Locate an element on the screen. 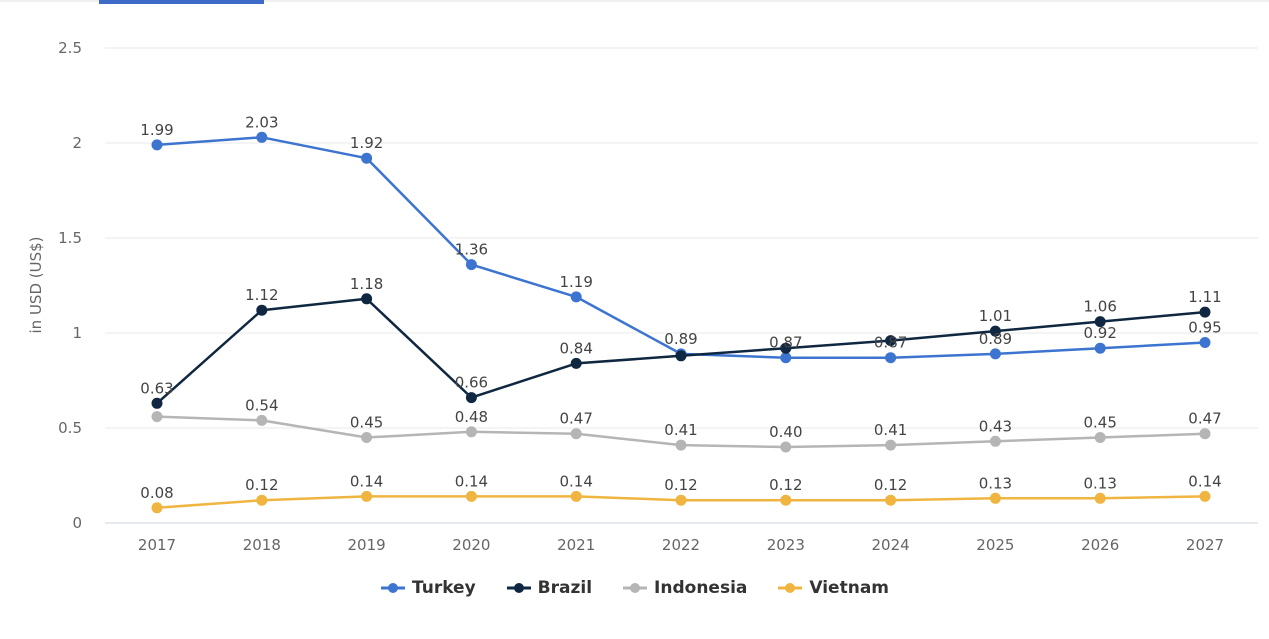  legend: Turkey Brazil Indonesia Vietnam is located at coordinates (634, 588).